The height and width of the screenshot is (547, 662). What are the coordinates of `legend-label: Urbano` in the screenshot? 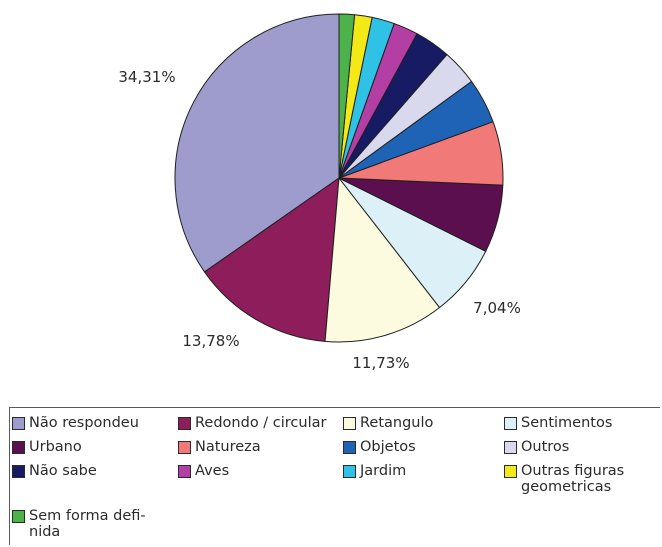 It's located at (55, 447).